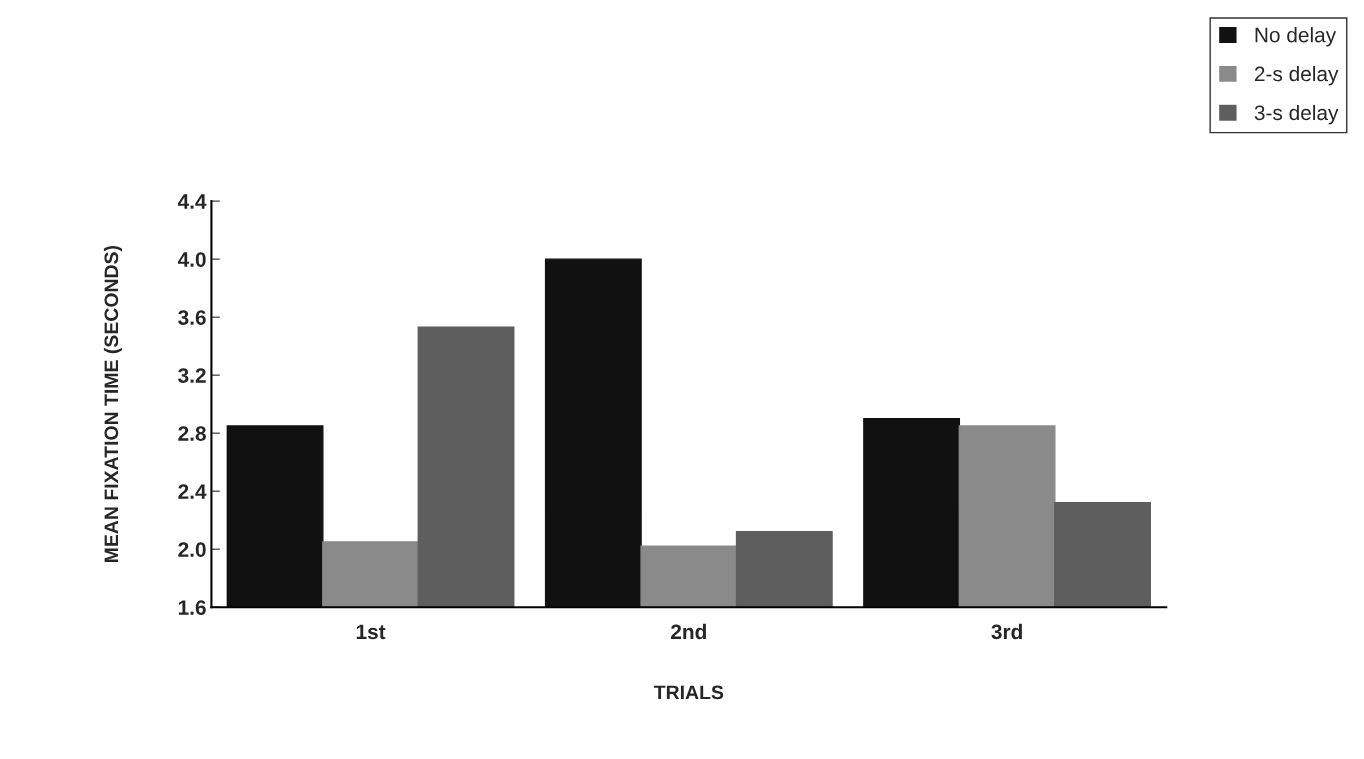  What do you see at coordinates (371, 632) in the screenshot?
I see `x-tick-label: 1st` at bounding box center [371, 632].